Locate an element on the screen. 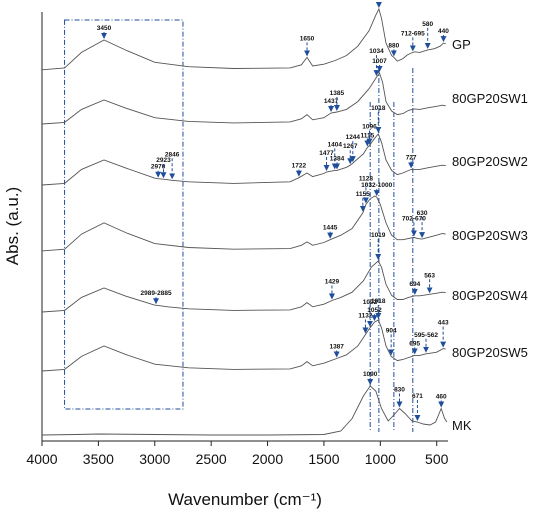  peak-label: 3450 is located at coordinates (104, 28).